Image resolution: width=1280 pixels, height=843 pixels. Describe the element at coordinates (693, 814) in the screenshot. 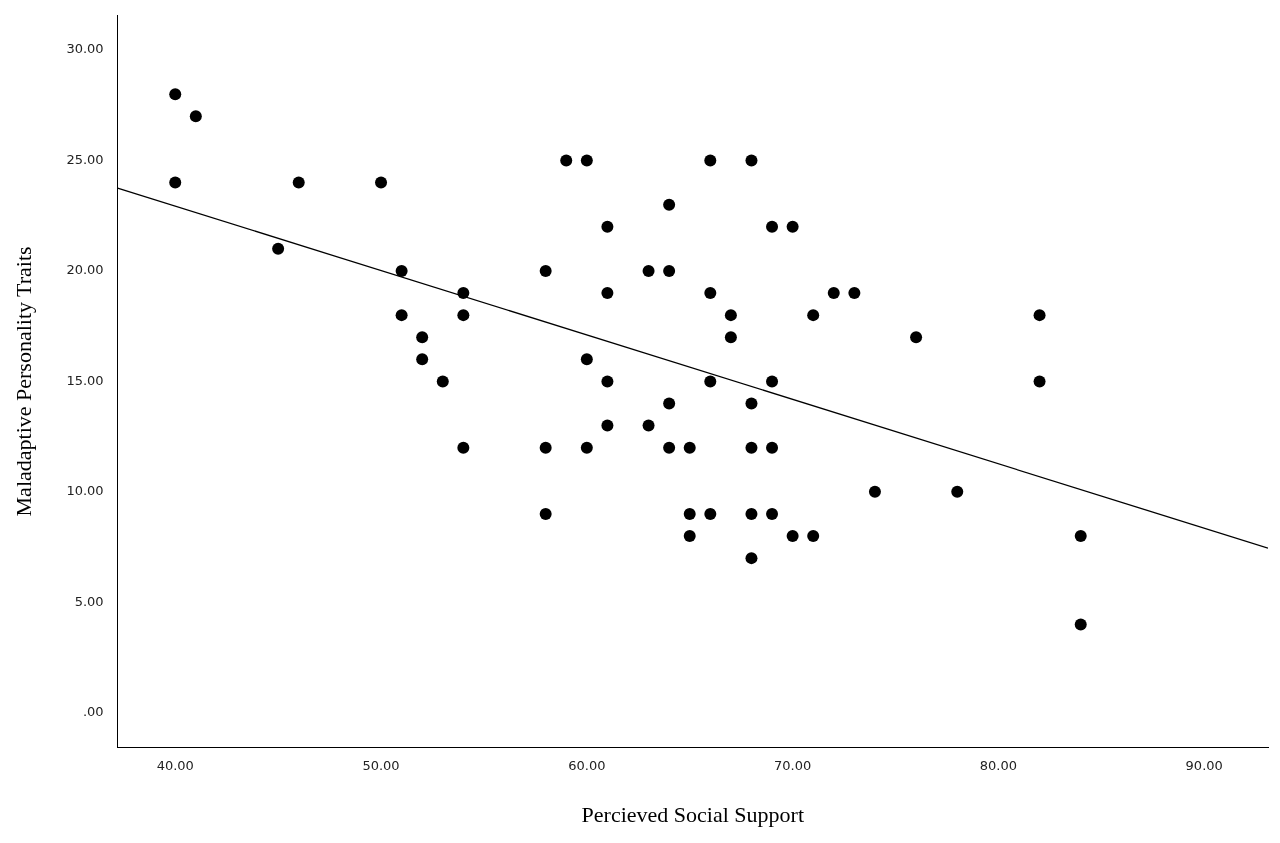

I see `x-axis-title: Percieved Social Support` at that location.